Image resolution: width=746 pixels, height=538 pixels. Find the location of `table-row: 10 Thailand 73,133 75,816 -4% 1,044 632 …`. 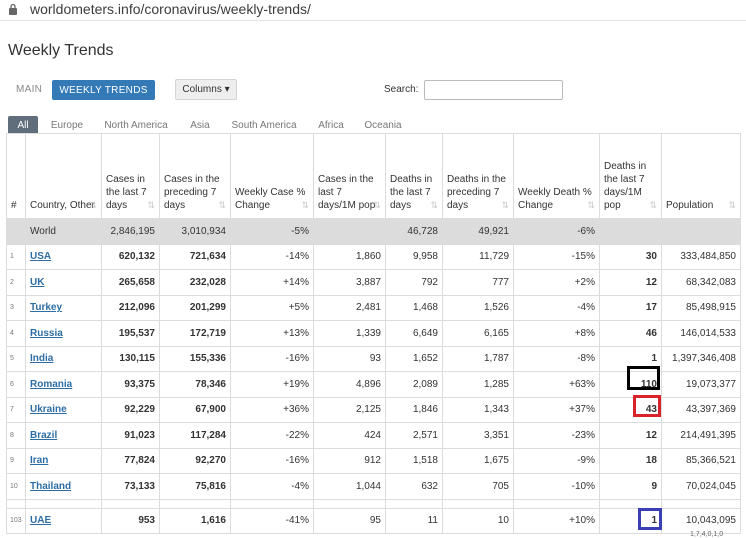

table-row: 10 Thailand 73,133 75,816 -4% 1,044 632 … is located at coordinates (373, 486).